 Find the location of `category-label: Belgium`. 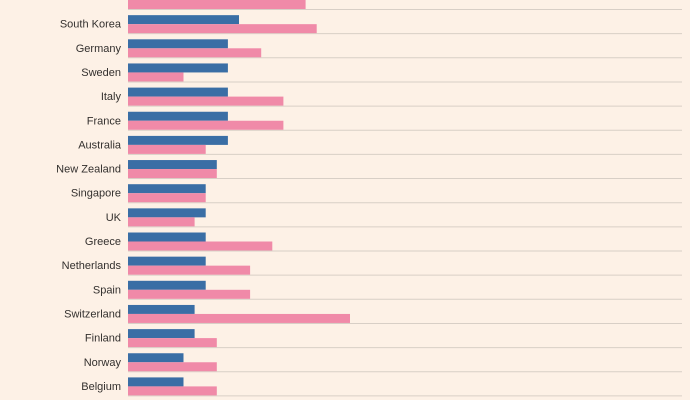

category-label: Belgium is located at coordinates (101, 387).